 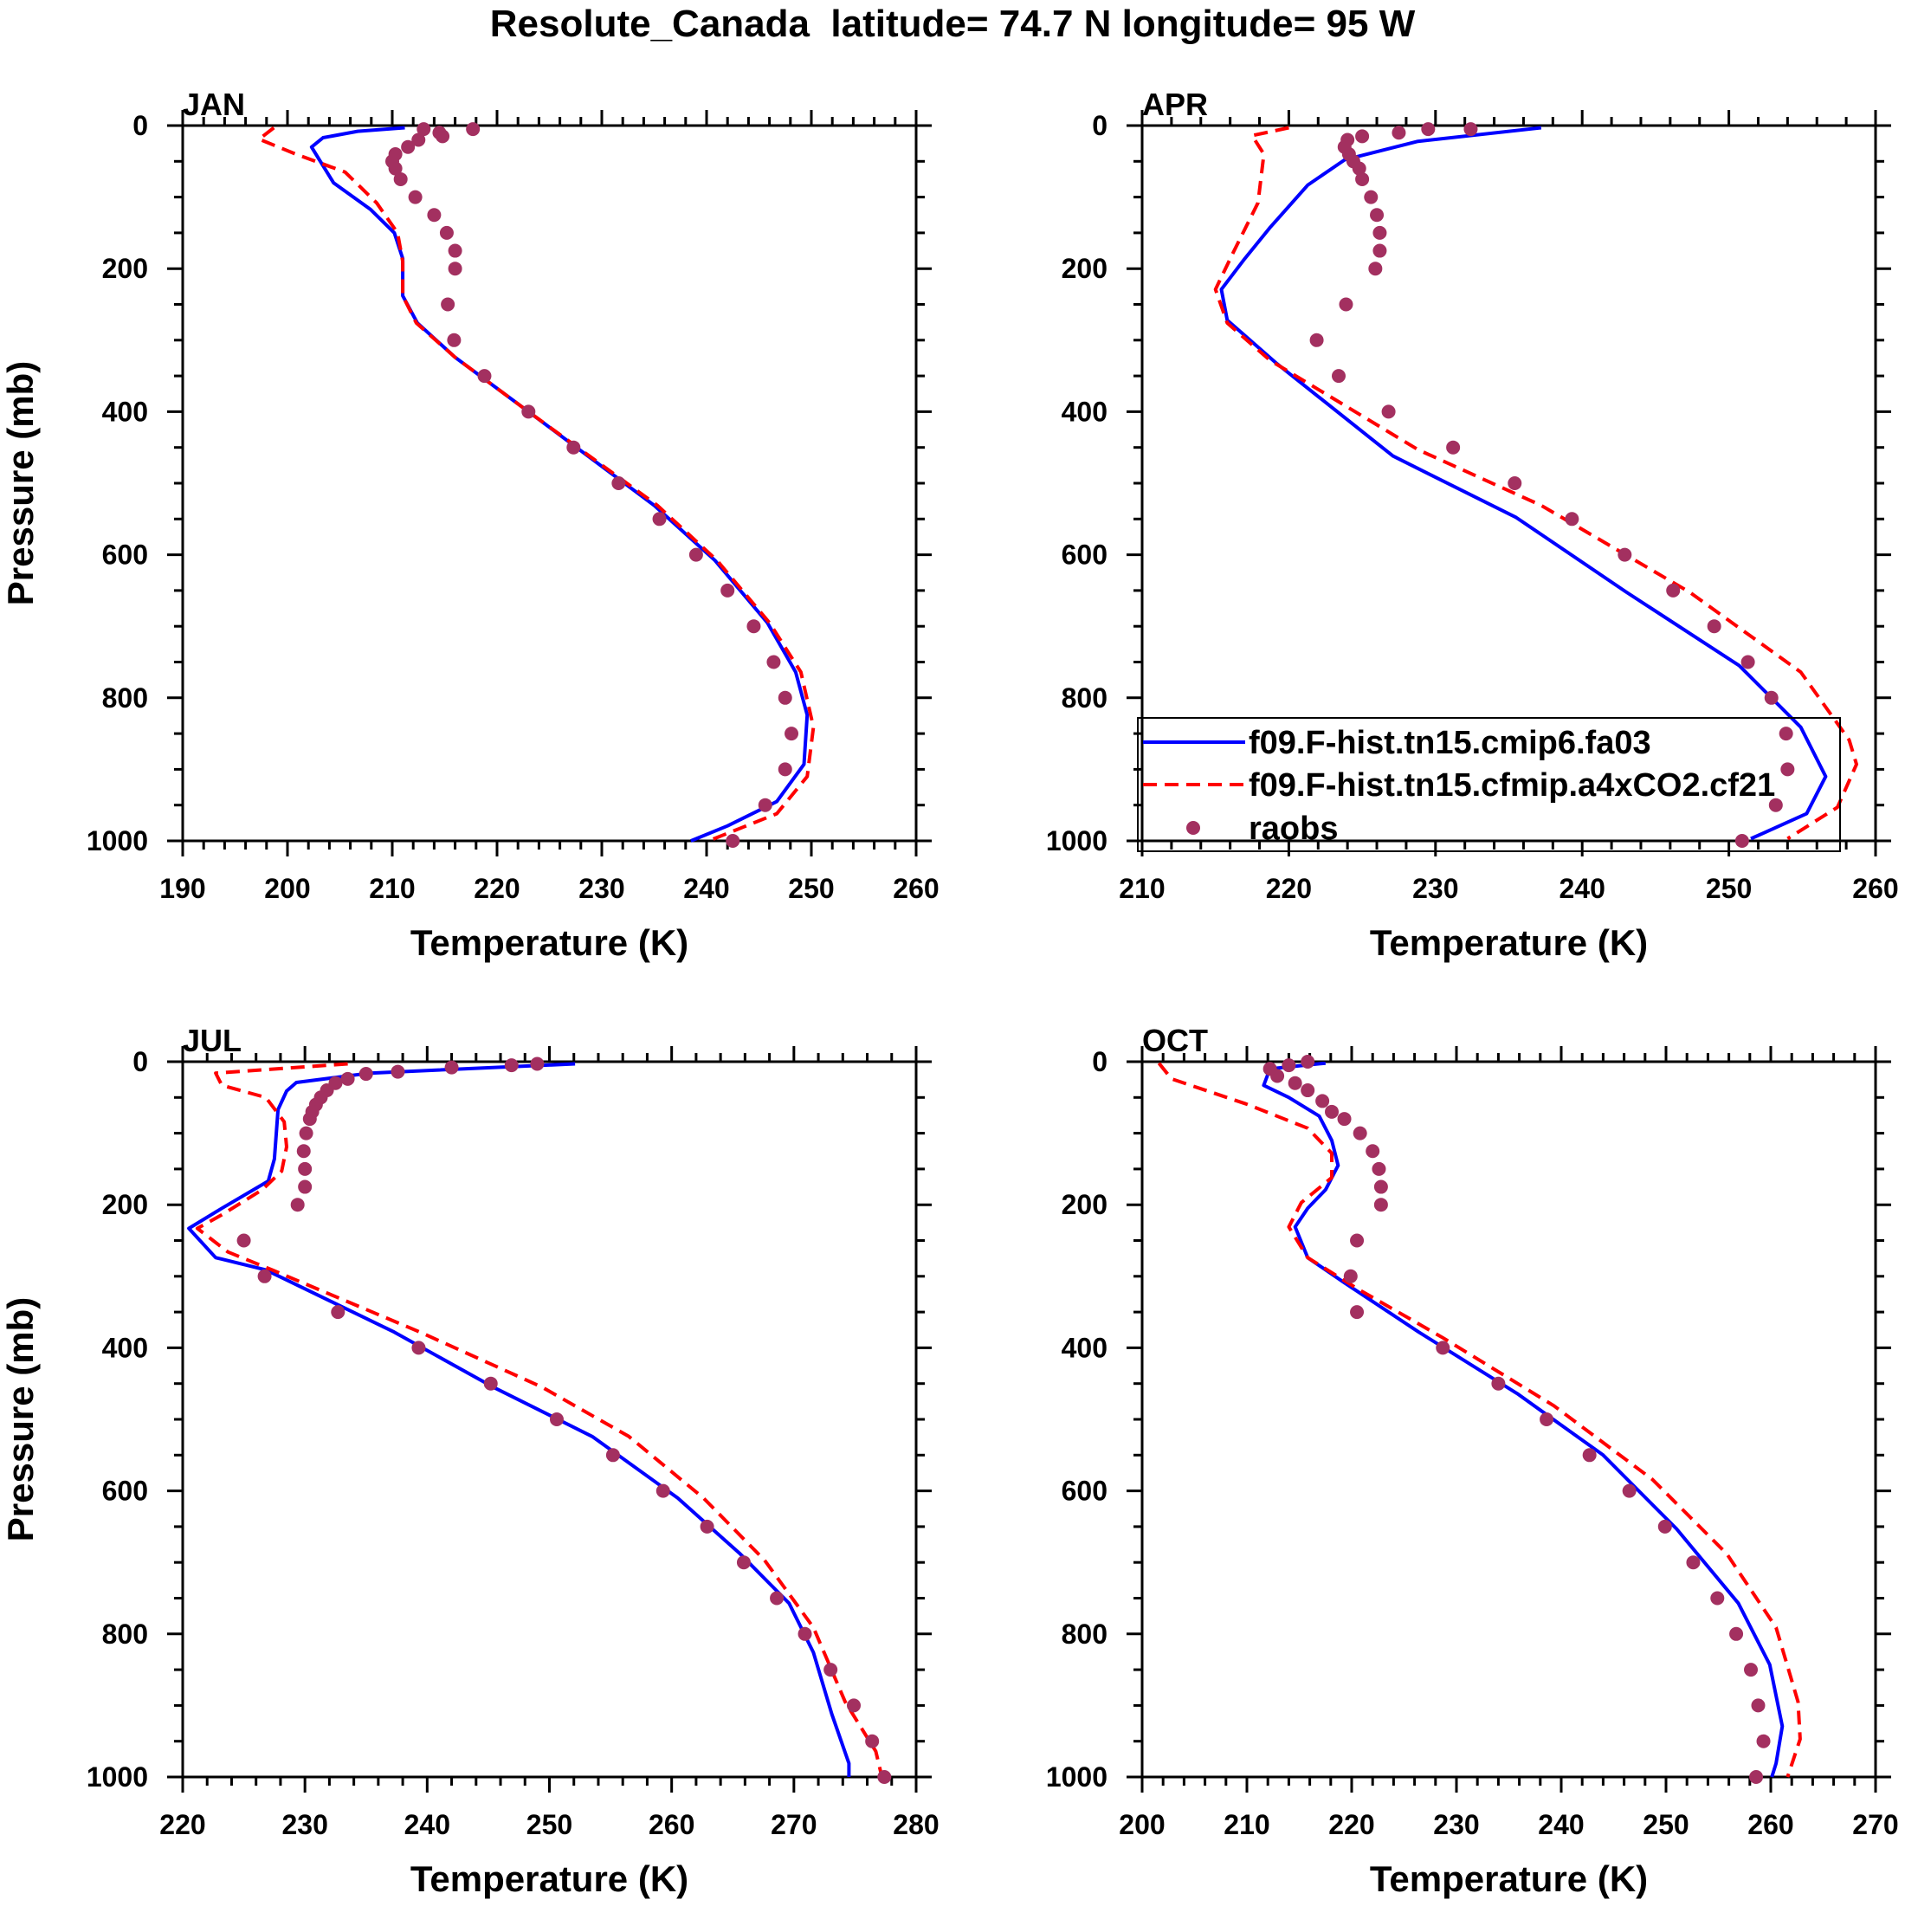 What do you see at coordinates (1294, 829) in the screenshot?
I see `legend-label: raobs` at bounding box center [1294, 829].